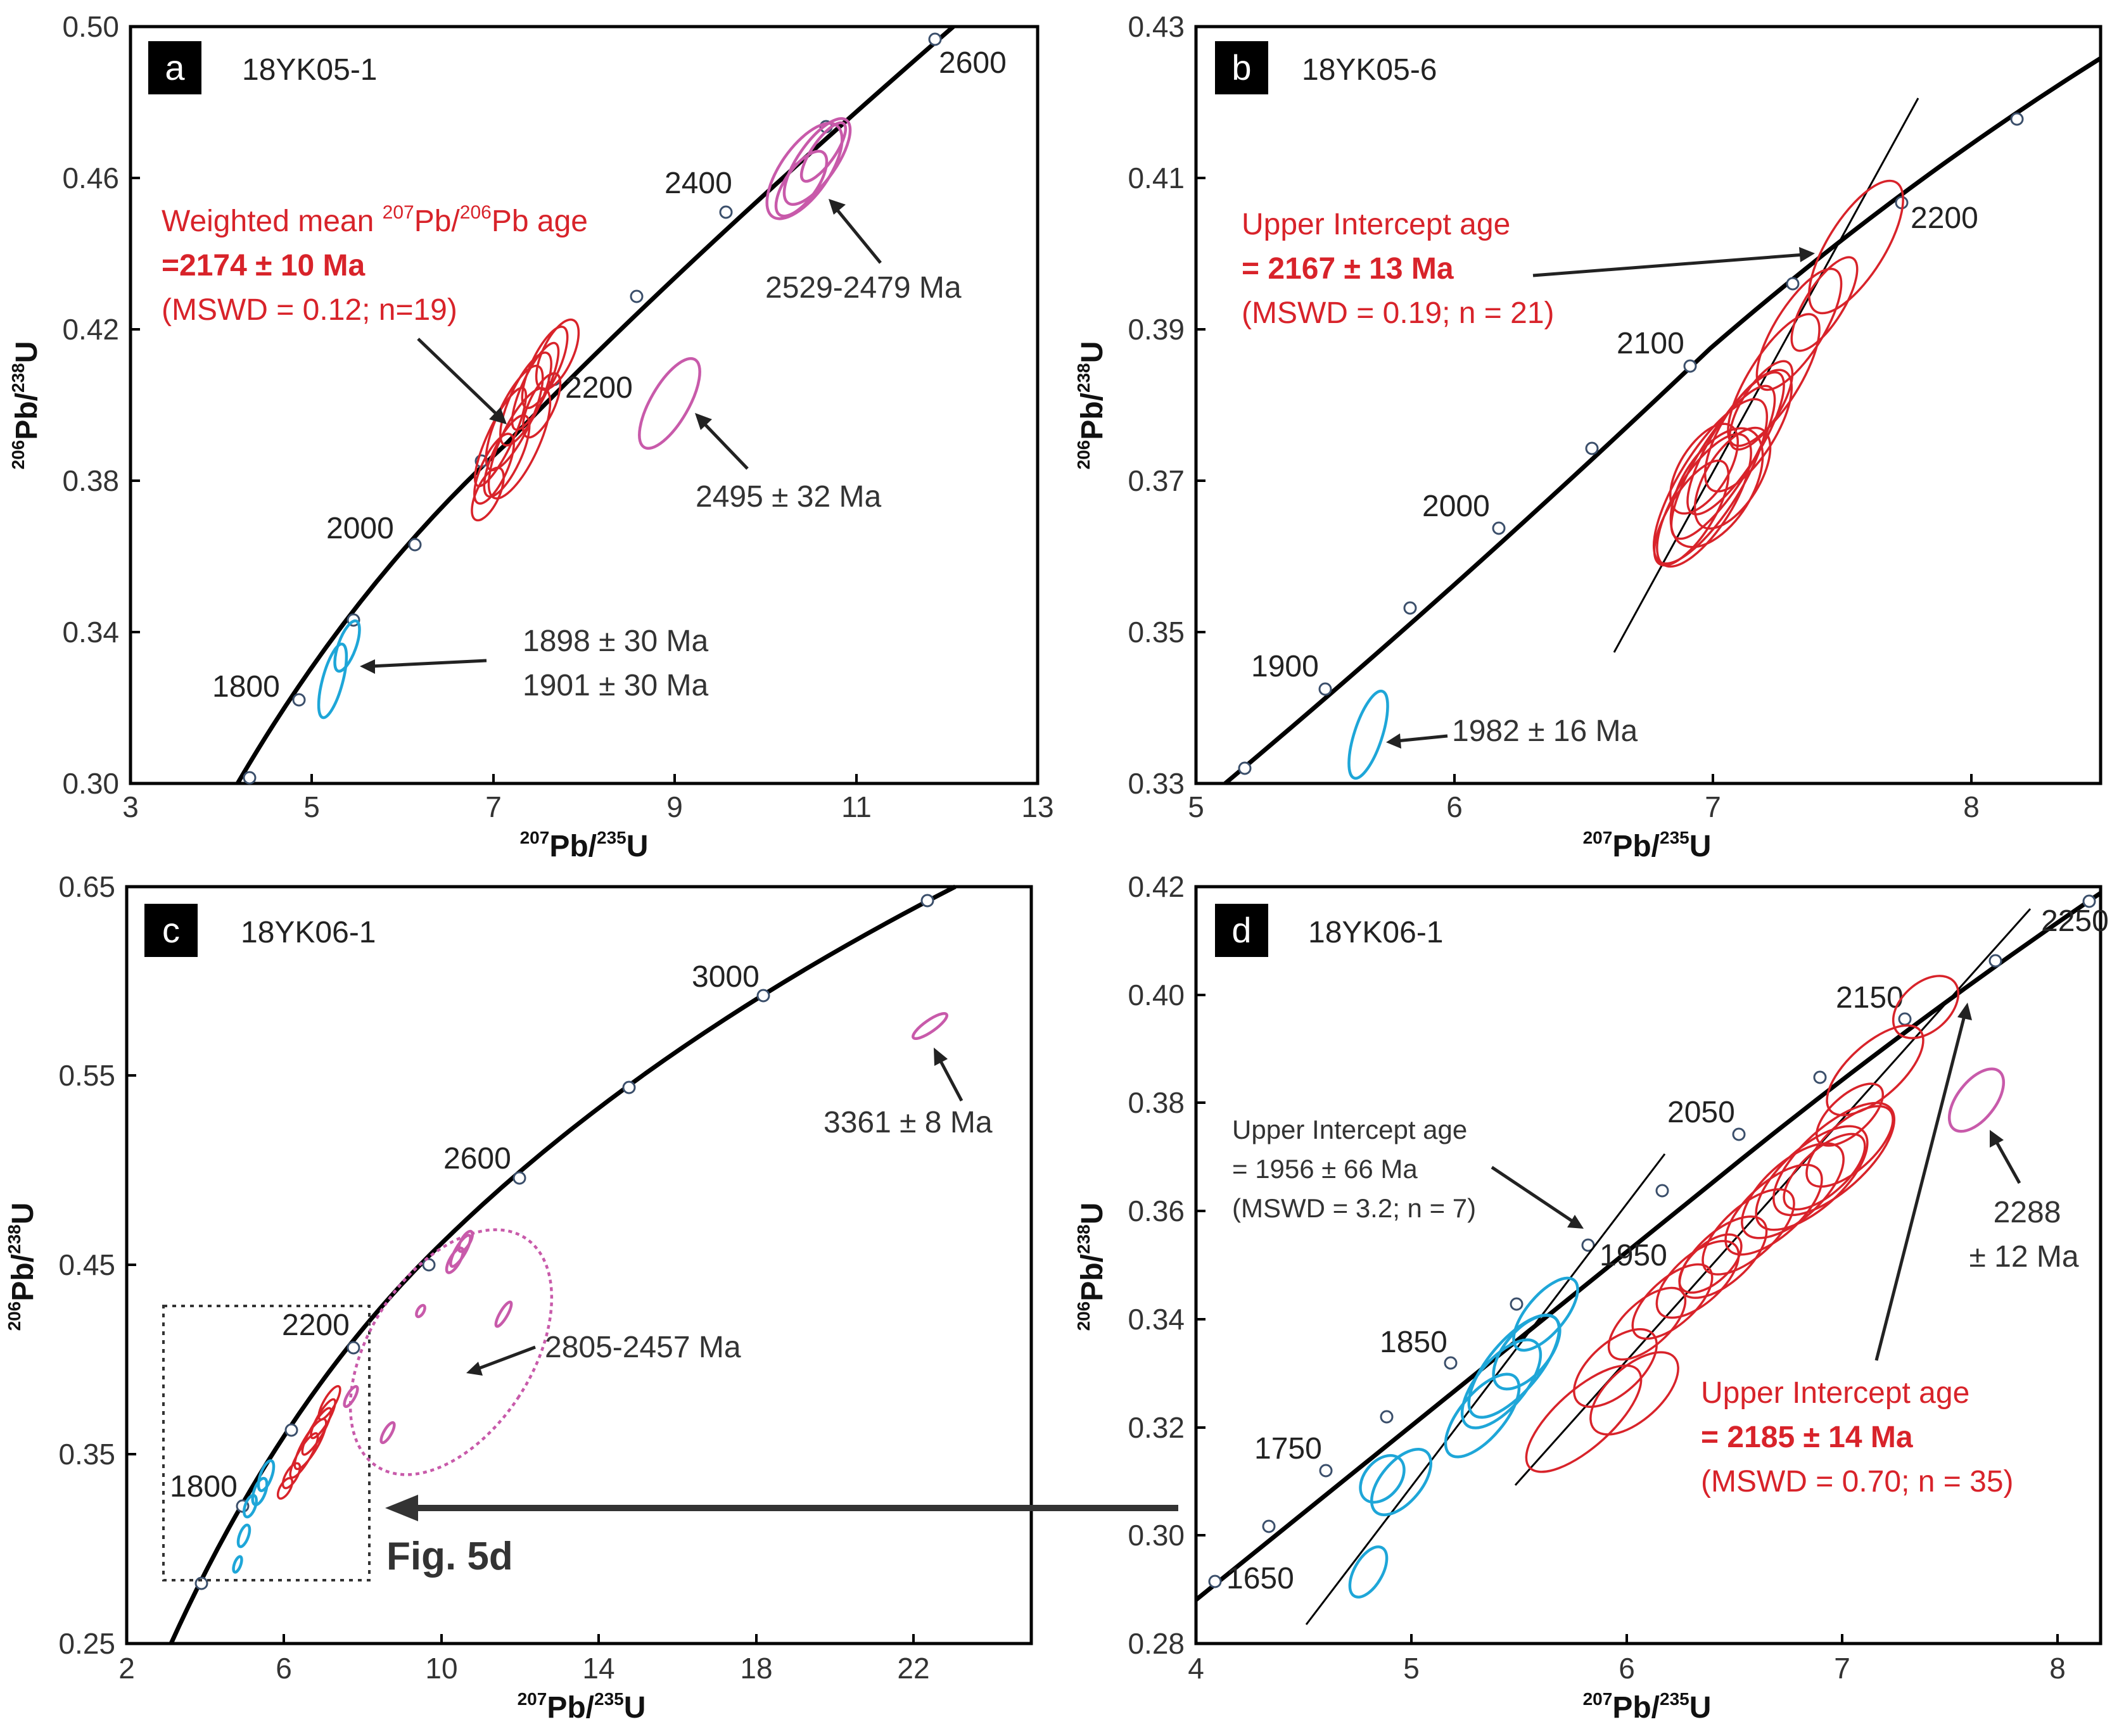  What do you see at coordinates (1288, 1449) in the screenshot?
I see `d-age-1750: 1750` at bounding box center [1288, 1449].